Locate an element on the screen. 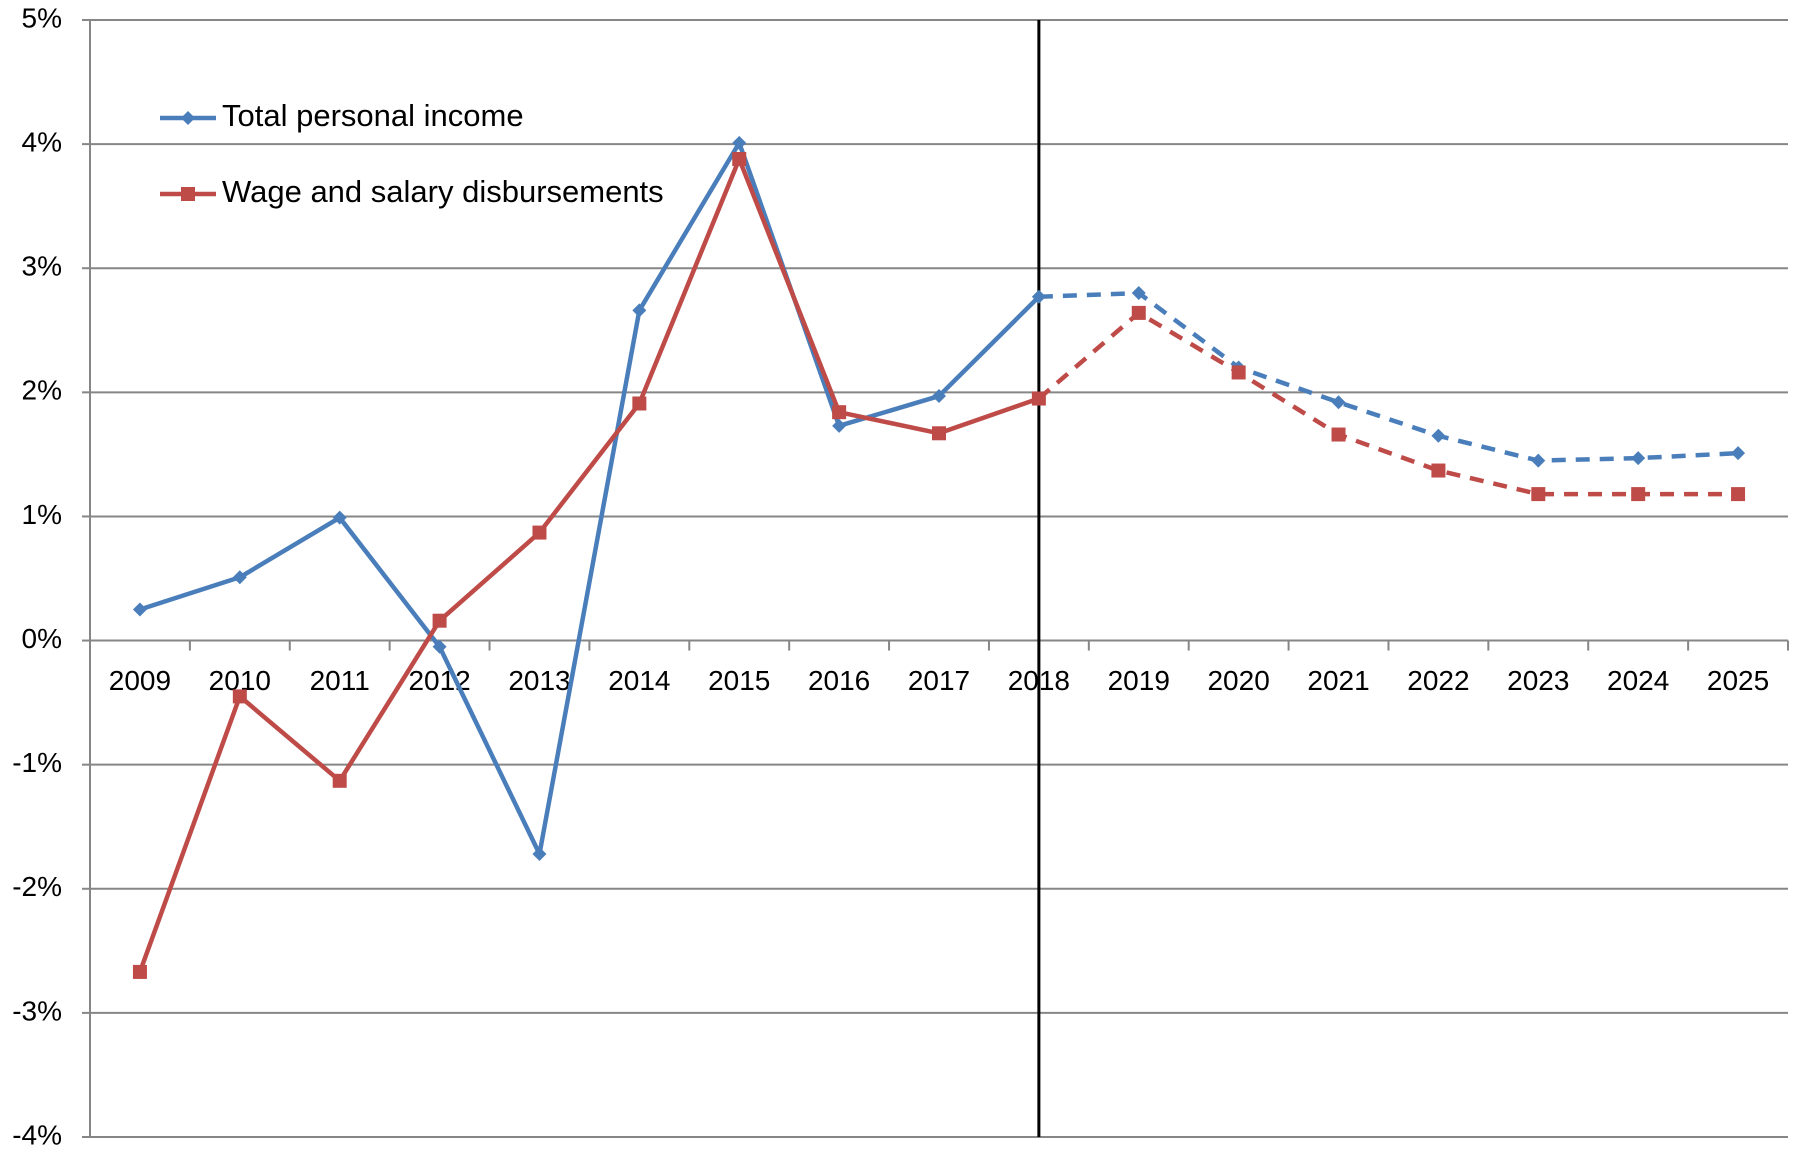  legend-item: Total personal income is located at coordinates (342, 115).